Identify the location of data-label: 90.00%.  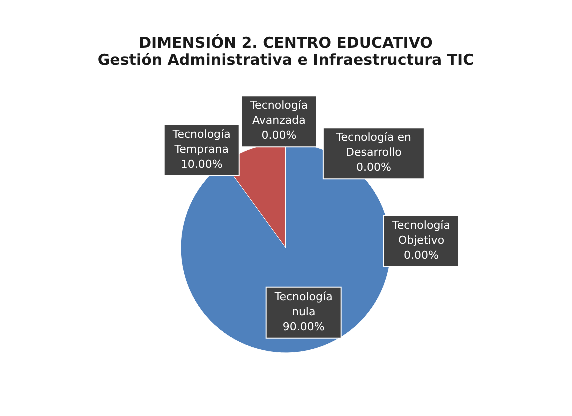
(303, 327).